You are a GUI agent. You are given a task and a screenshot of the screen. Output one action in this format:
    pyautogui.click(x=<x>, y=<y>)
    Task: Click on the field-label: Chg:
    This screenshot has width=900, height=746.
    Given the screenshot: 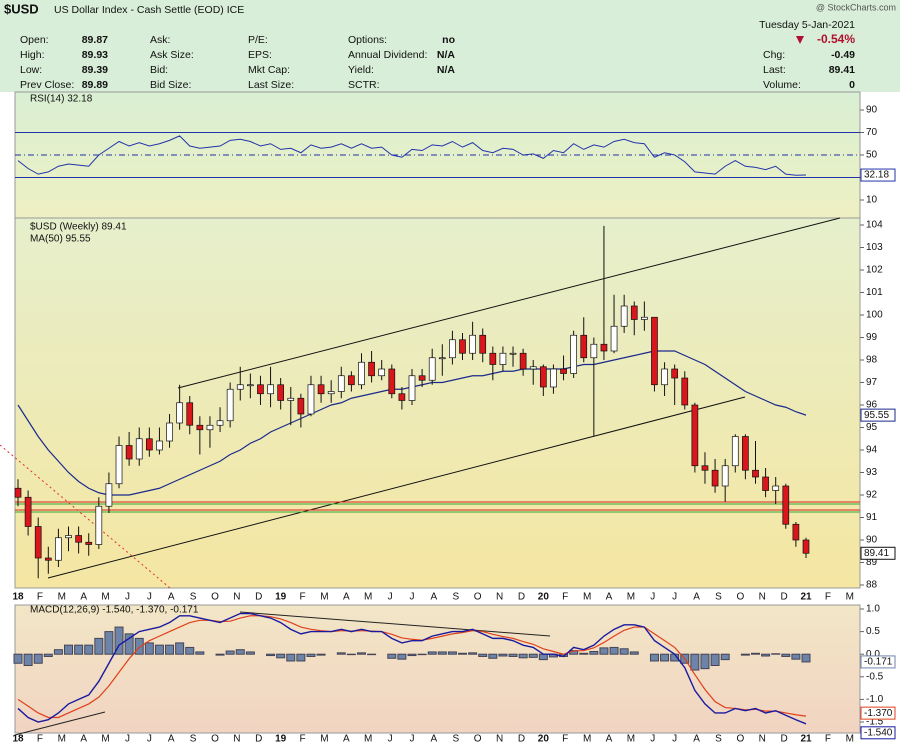 What is the action you would take?
    pyautogui.click(x=774, y=55)
    